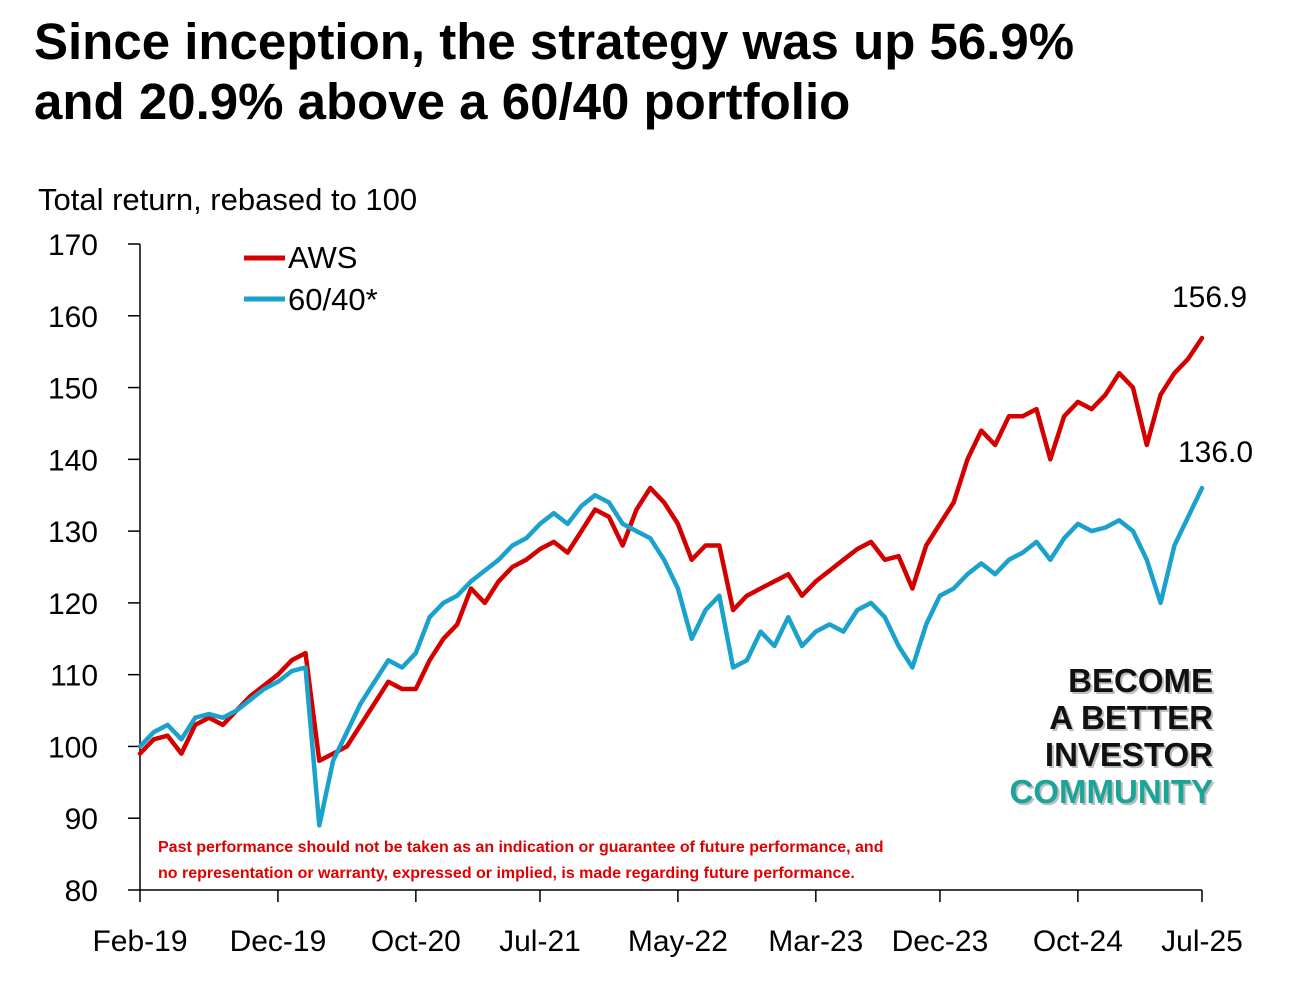 The width and height of the screenshot is (1309, 985). Describe the element at coordinates (73, 245) in the screenshot. I see `y-tick-label: 170` at that location.